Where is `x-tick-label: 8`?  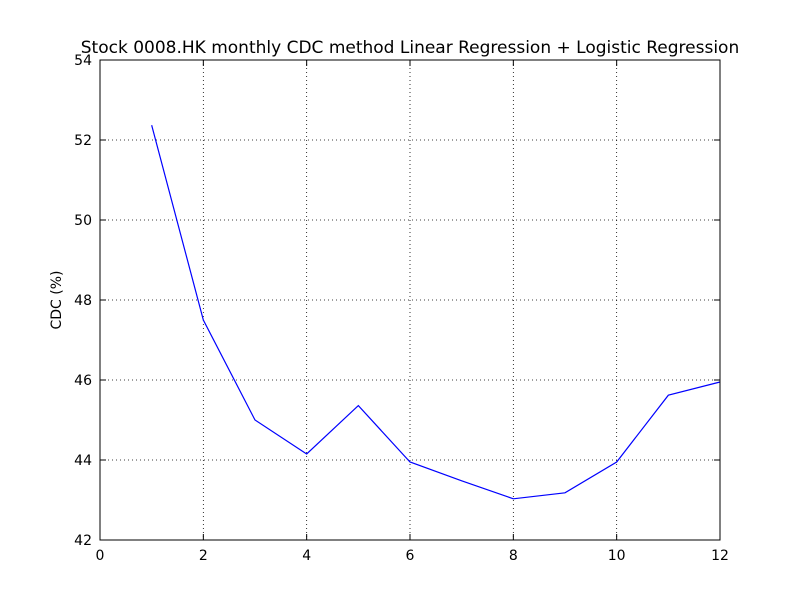 x-tick-label: 8 is located at coordinates (513, 556).